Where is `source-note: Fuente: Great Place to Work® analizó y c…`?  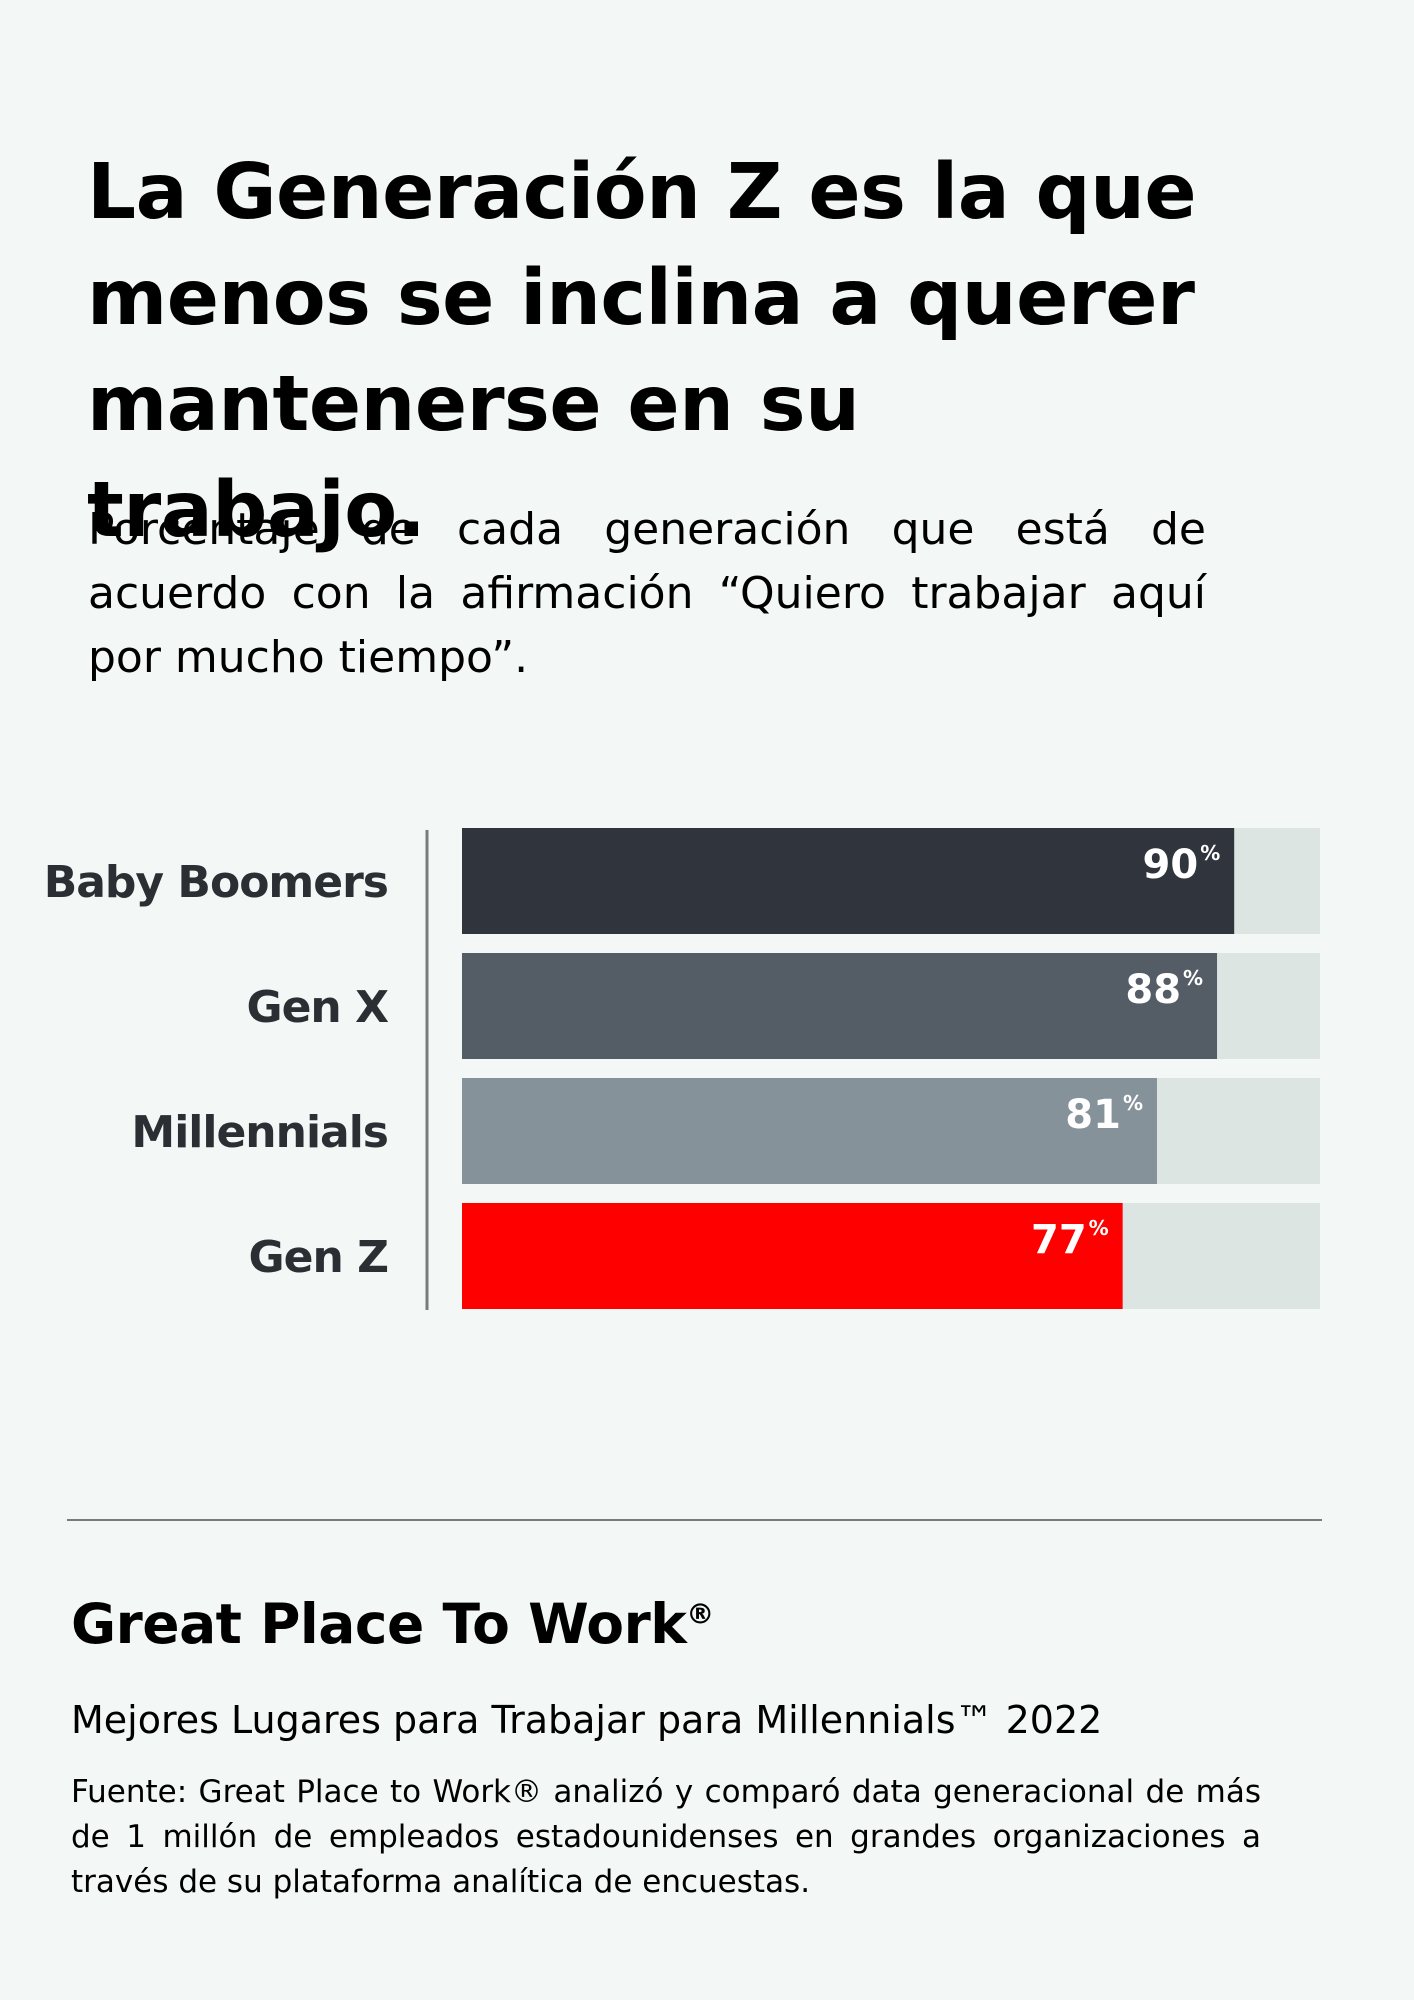
source-note: Fuente: Great Place to Work® analizó y c… is located at coordinates (666, 1837).